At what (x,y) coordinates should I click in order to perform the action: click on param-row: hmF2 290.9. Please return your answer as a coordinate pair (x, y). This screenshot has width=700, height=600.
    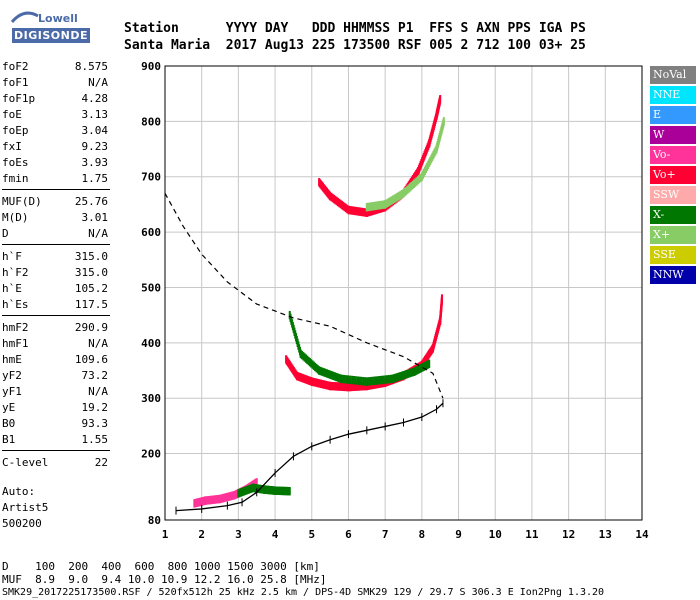
    Looking at the image, I should click on (55, 327).